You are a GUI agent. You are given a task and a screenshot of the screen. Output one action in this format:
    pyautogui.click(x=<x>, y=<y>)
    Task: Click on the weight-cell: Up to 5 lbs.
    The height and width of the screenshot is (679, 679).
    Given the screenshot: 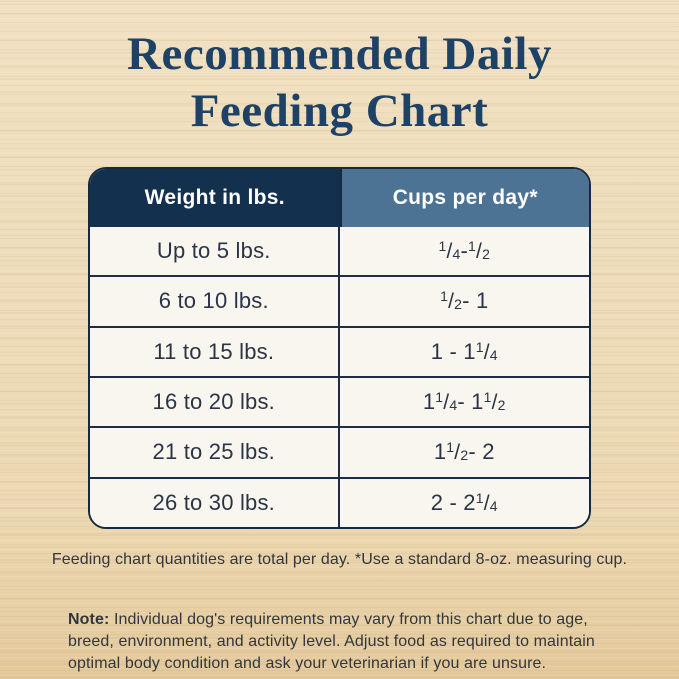 What is the action you would take?
    pyautogui.click(x=215, y=251)
    